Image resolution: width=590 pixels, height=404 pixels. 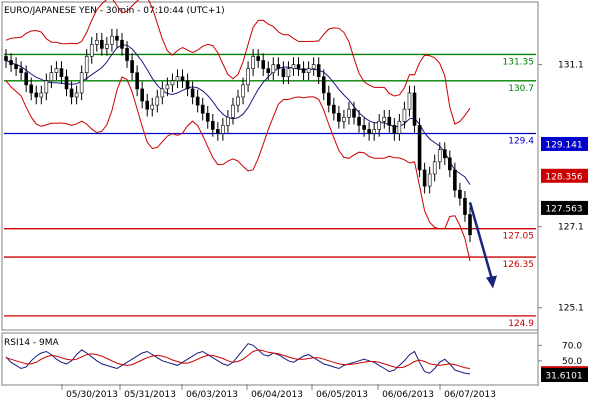 I want to click on price-tag-label: 129.141, so click(x=563, y=145).